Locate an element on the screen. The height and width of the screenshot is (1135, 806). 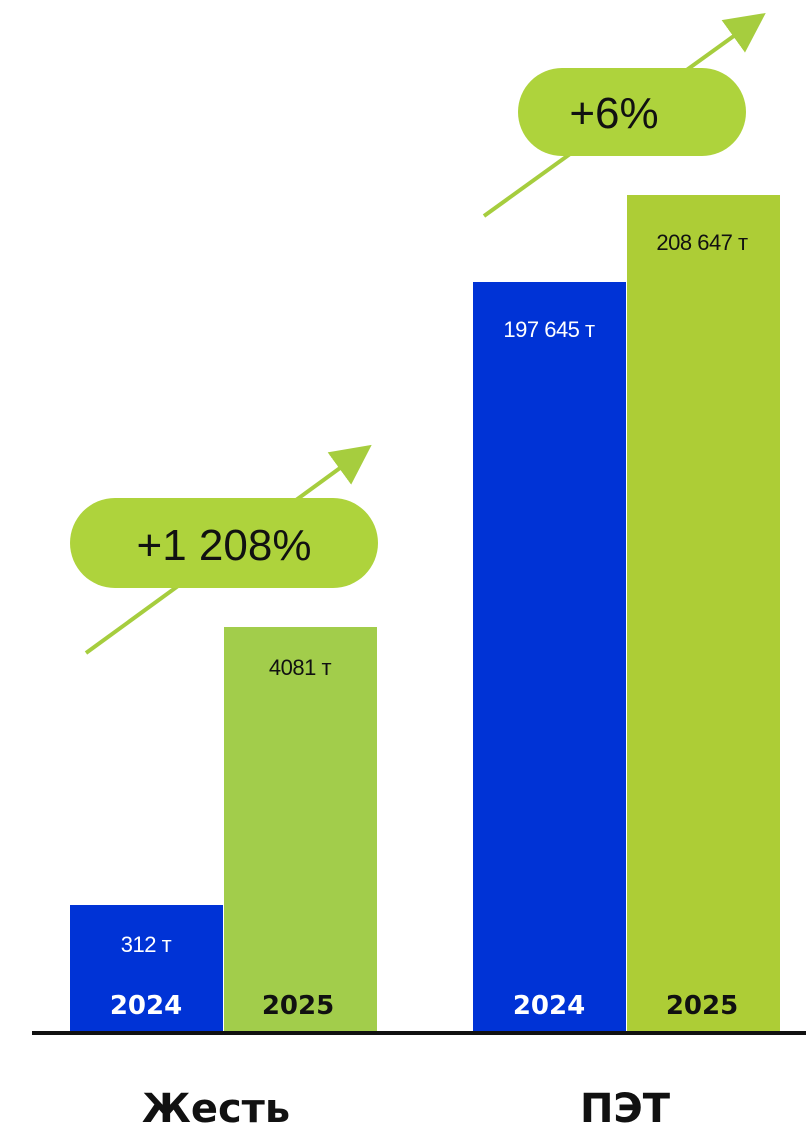
bar-pet-2024 is located at coordinates (549, 657).